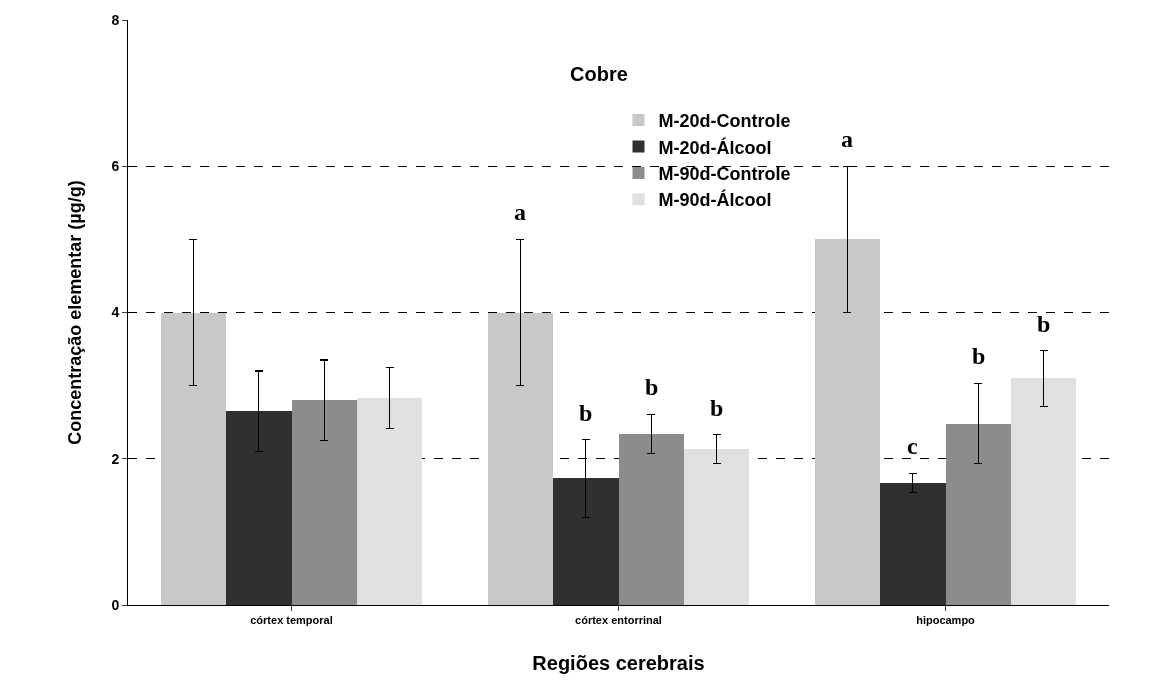  Describe the element at coordinates (115, 19) in the screenshot. I see `y-tick-label: 8` at that location.